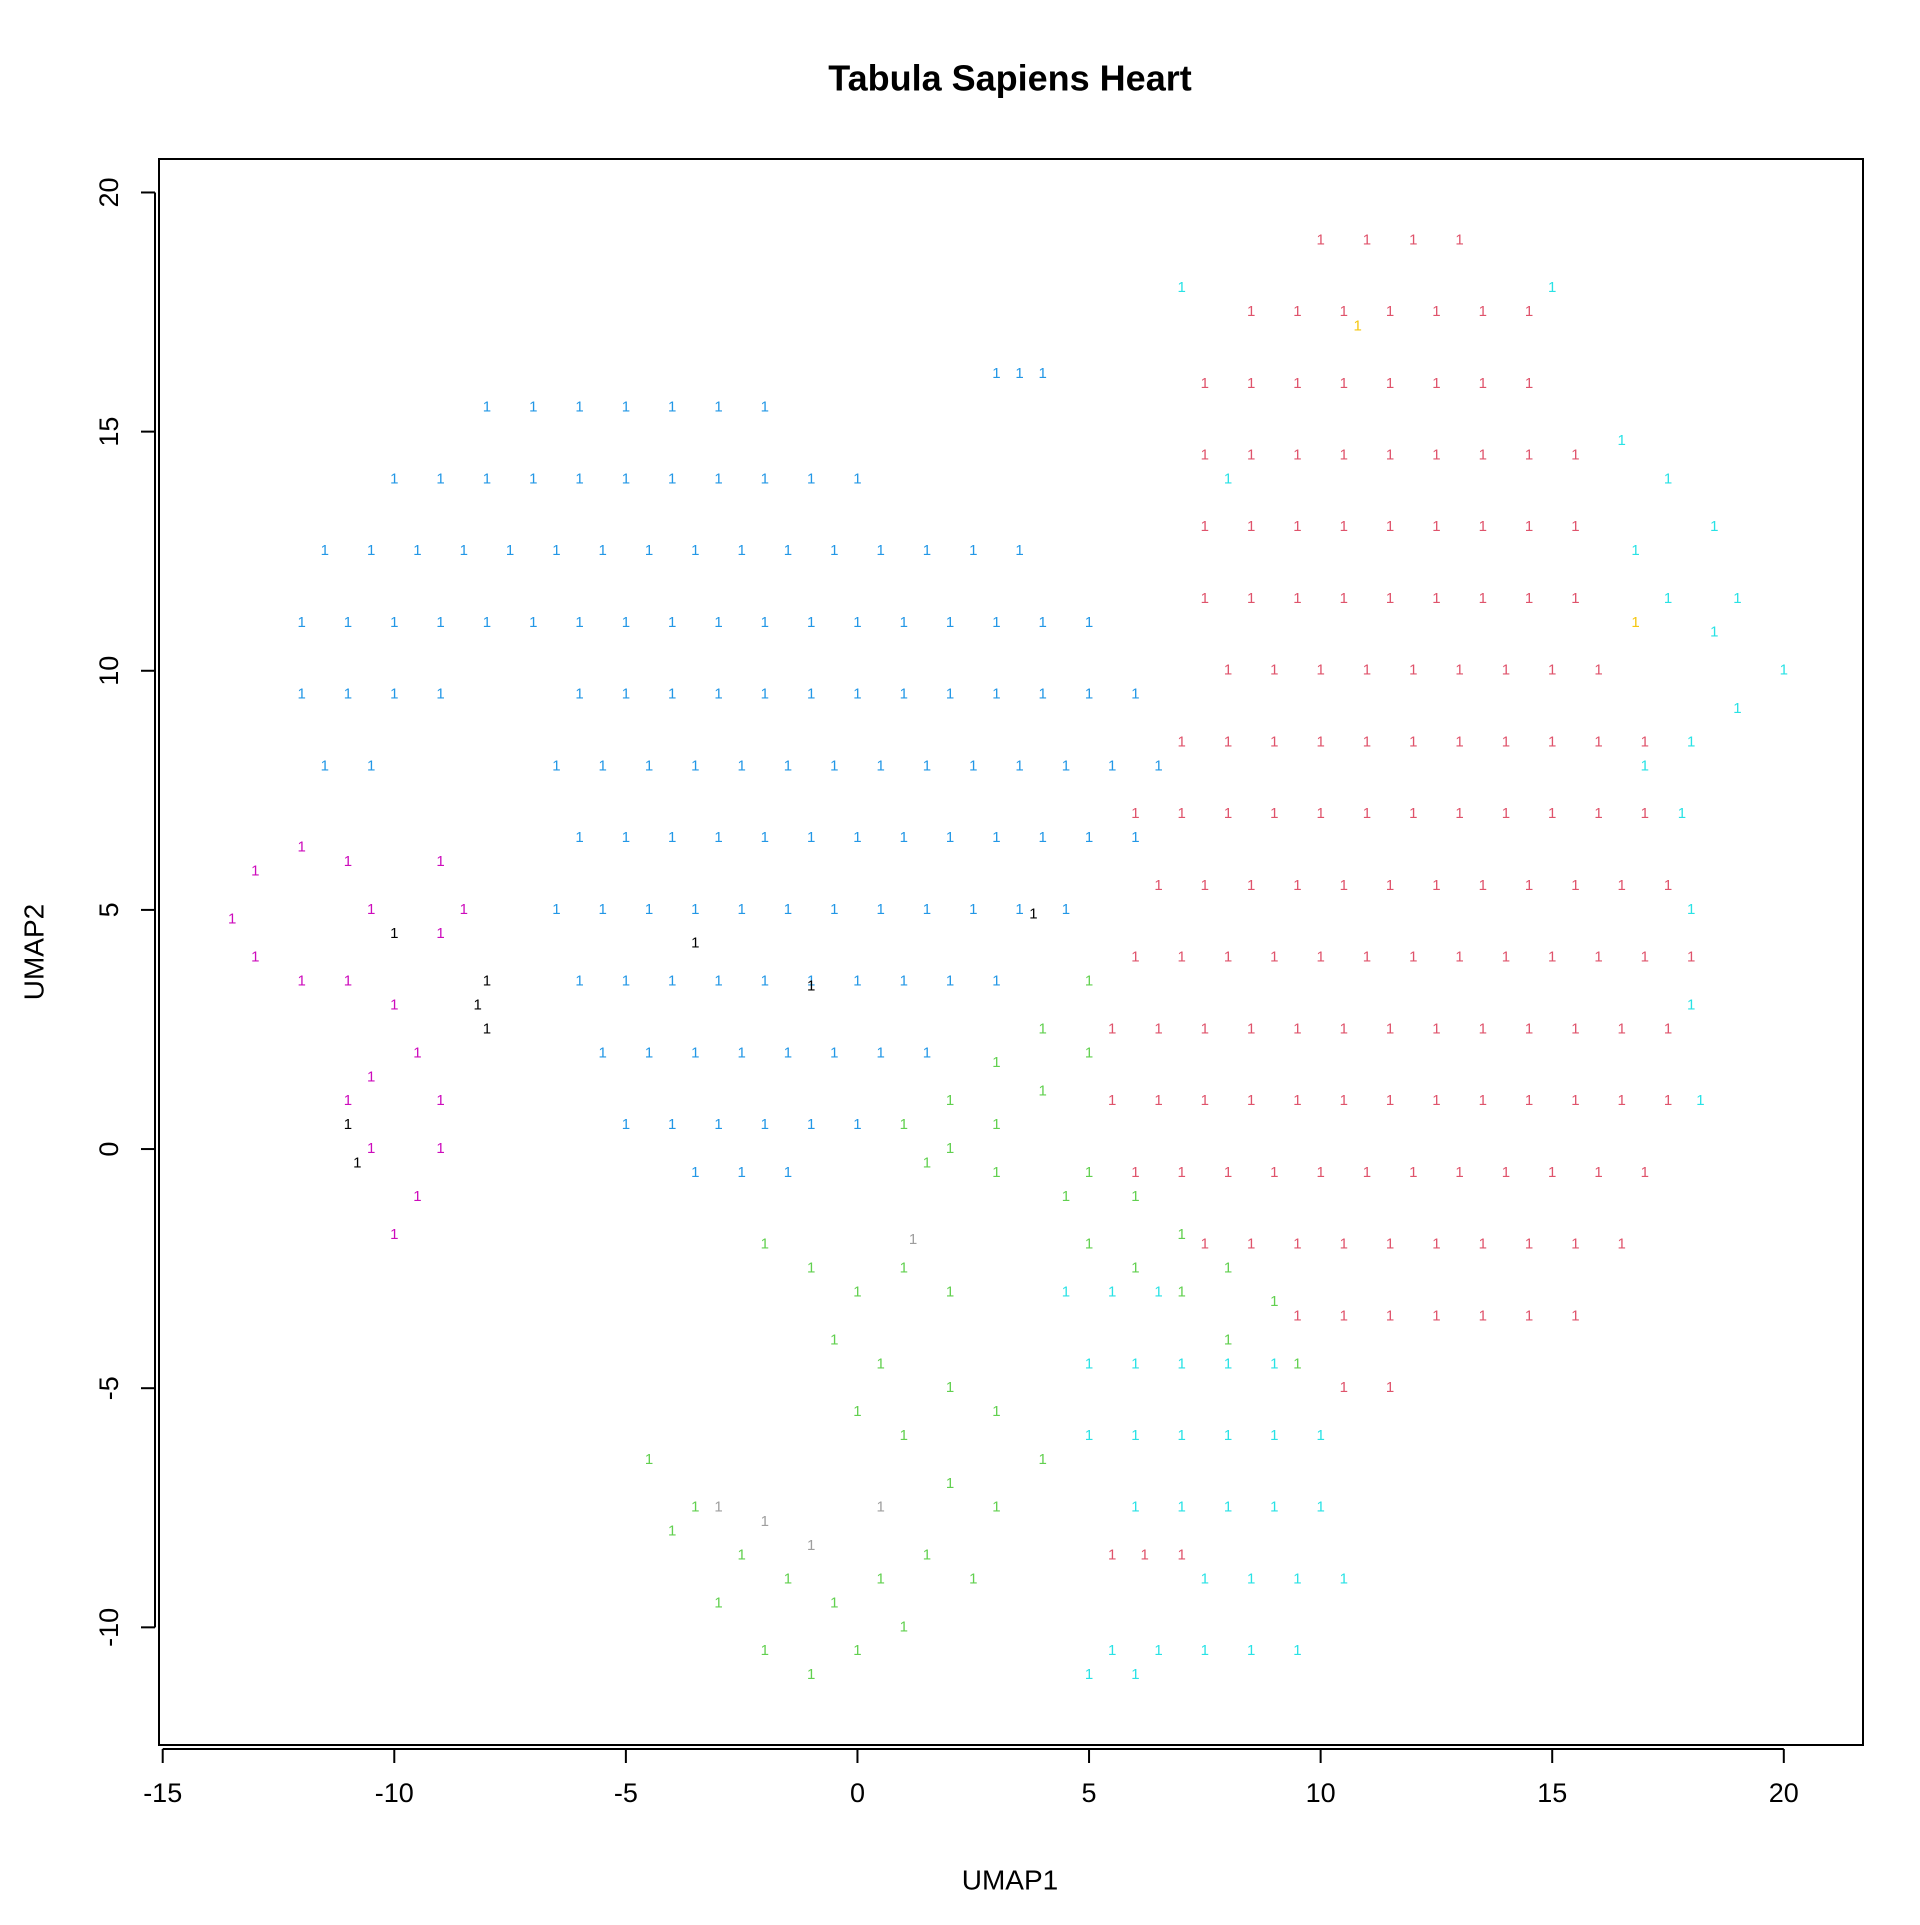 The width and height of the screenshot is (1920, 1925). What do you see at coordinates (857, 1793) in the screenshot?
I see `x-tick-label: 0` at bounding box center [857, 1793].